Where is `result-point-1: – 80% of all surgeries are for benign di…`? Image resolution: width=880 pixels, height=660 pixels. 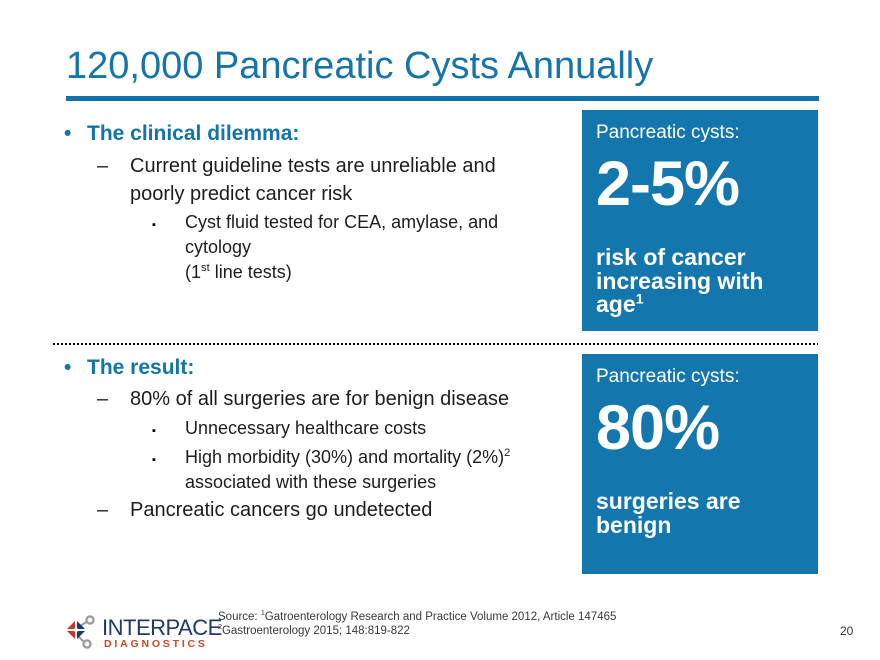 result-point-1: – 80% of all surgeries are for benign di… is located at coordinates (286, 399).